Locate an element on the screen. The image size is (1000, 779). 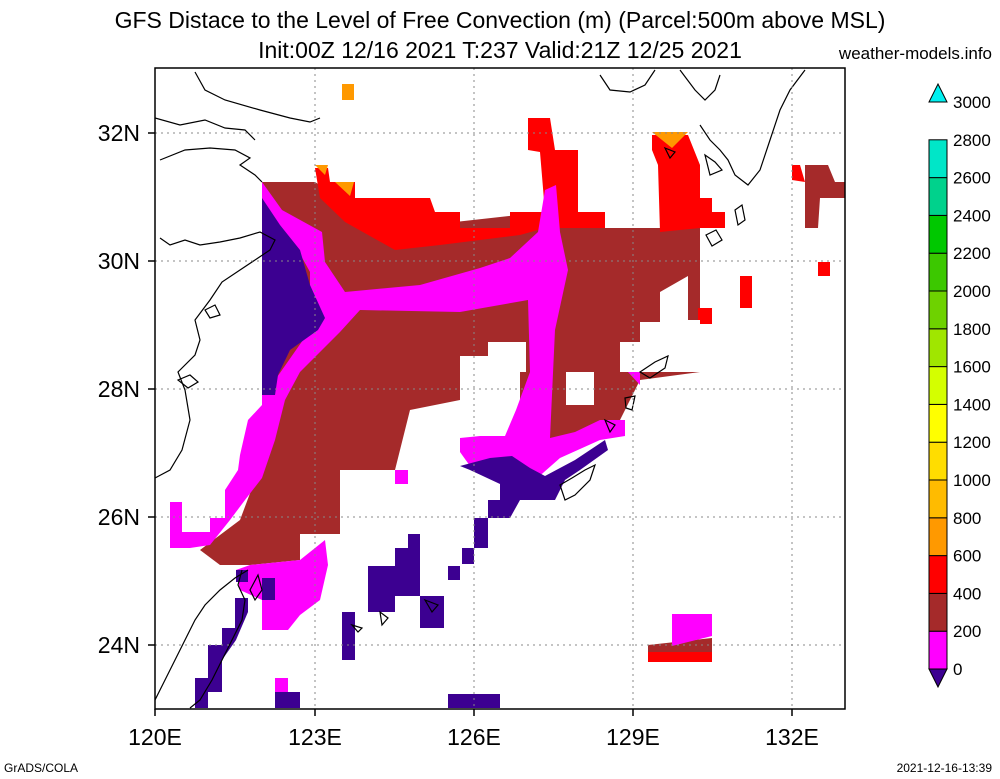
colorbar-label: 1200 is located at coordinates (972, 442).